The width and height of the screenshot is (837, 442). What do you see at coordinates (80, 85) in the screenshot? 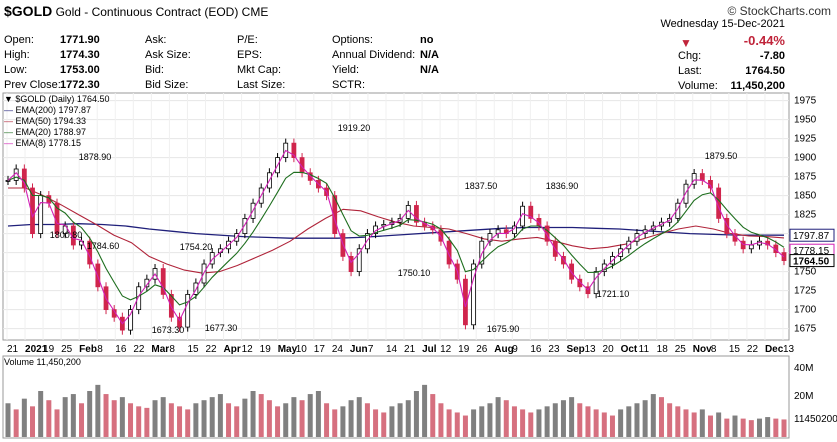
I see `quote-value: 1772.30` at bounding box center [80, 85].